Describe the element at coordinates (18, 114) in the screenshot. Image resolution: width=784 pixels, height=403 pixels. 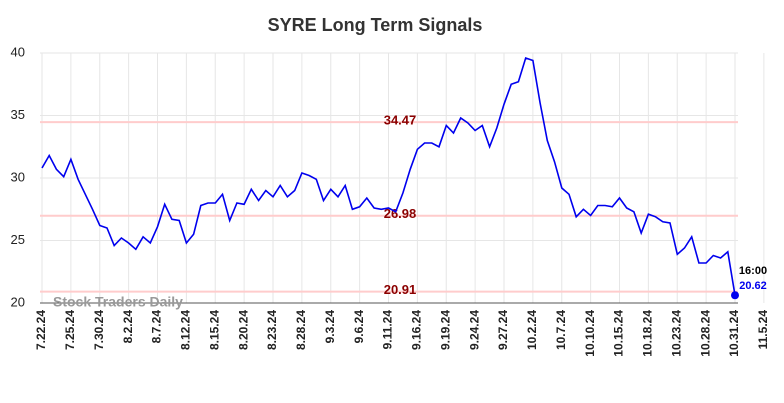
I see `y-tick-label: 35` at that location.